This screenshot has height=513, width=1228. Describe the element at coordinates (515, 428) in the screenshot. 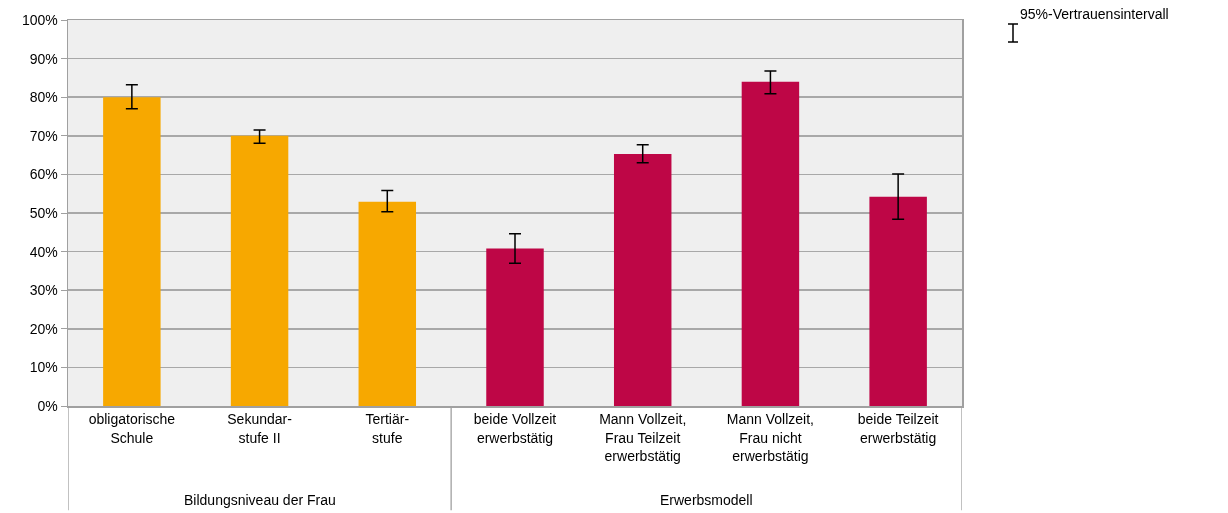

I see `x-tick-label: beide Vollzeit erwerbstätig` at that location.